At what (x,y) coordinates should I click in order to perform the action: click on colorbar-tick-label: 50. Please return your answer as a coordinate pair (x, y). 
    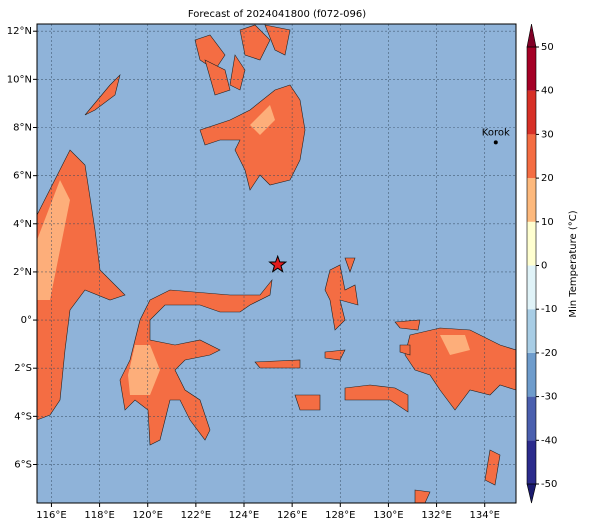
    Looking at the image, I should click on (547, 47).